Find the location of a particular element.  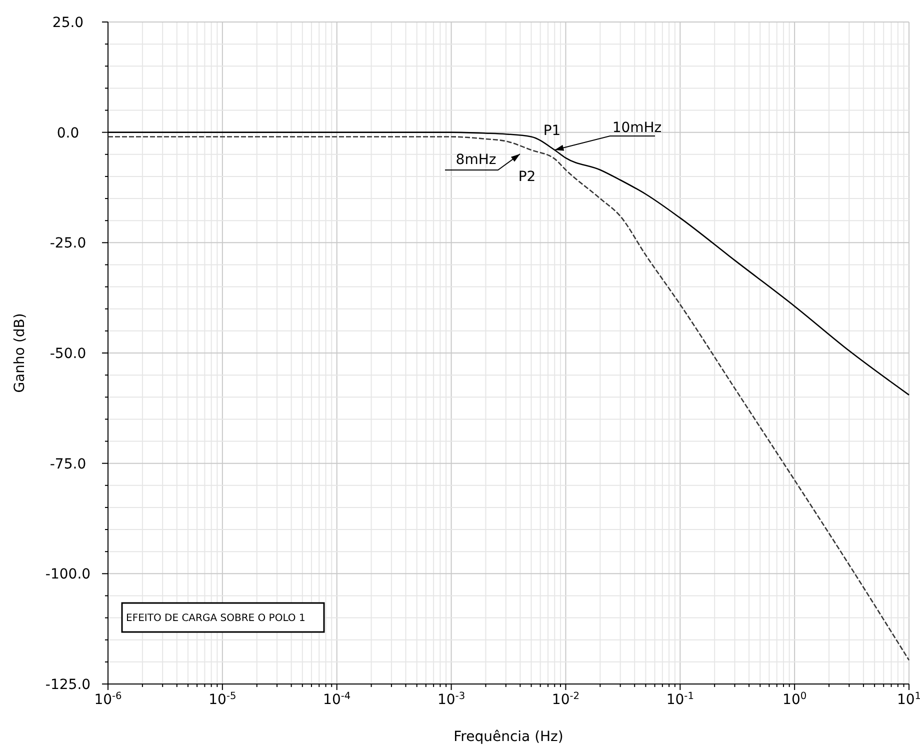

x-tick-label: 10$^{0}$ is located at coordinates (794, 699).